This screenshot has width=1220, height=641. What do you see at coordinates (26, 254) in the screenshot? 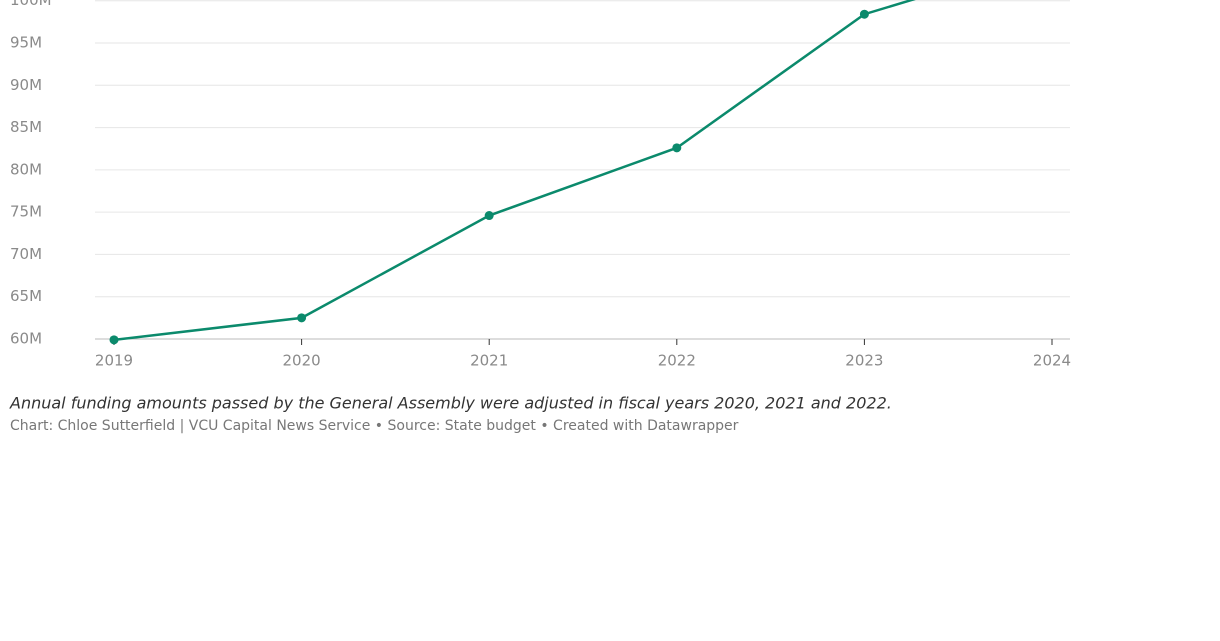
I see `y-tick-label: 70M` at bounding box center [26, 254].